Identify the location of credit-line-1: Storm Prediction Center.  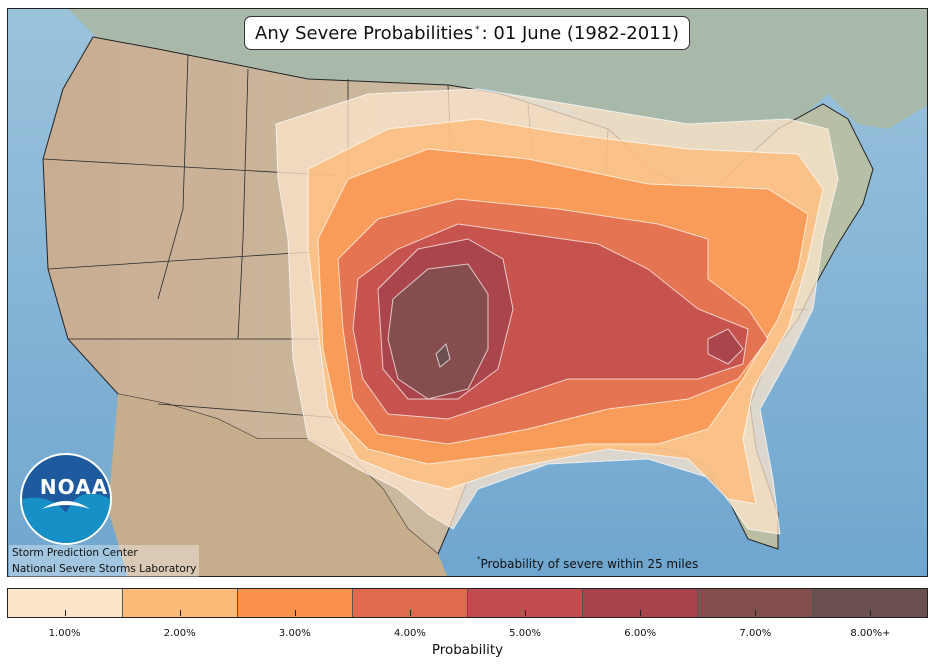
(75, 553).